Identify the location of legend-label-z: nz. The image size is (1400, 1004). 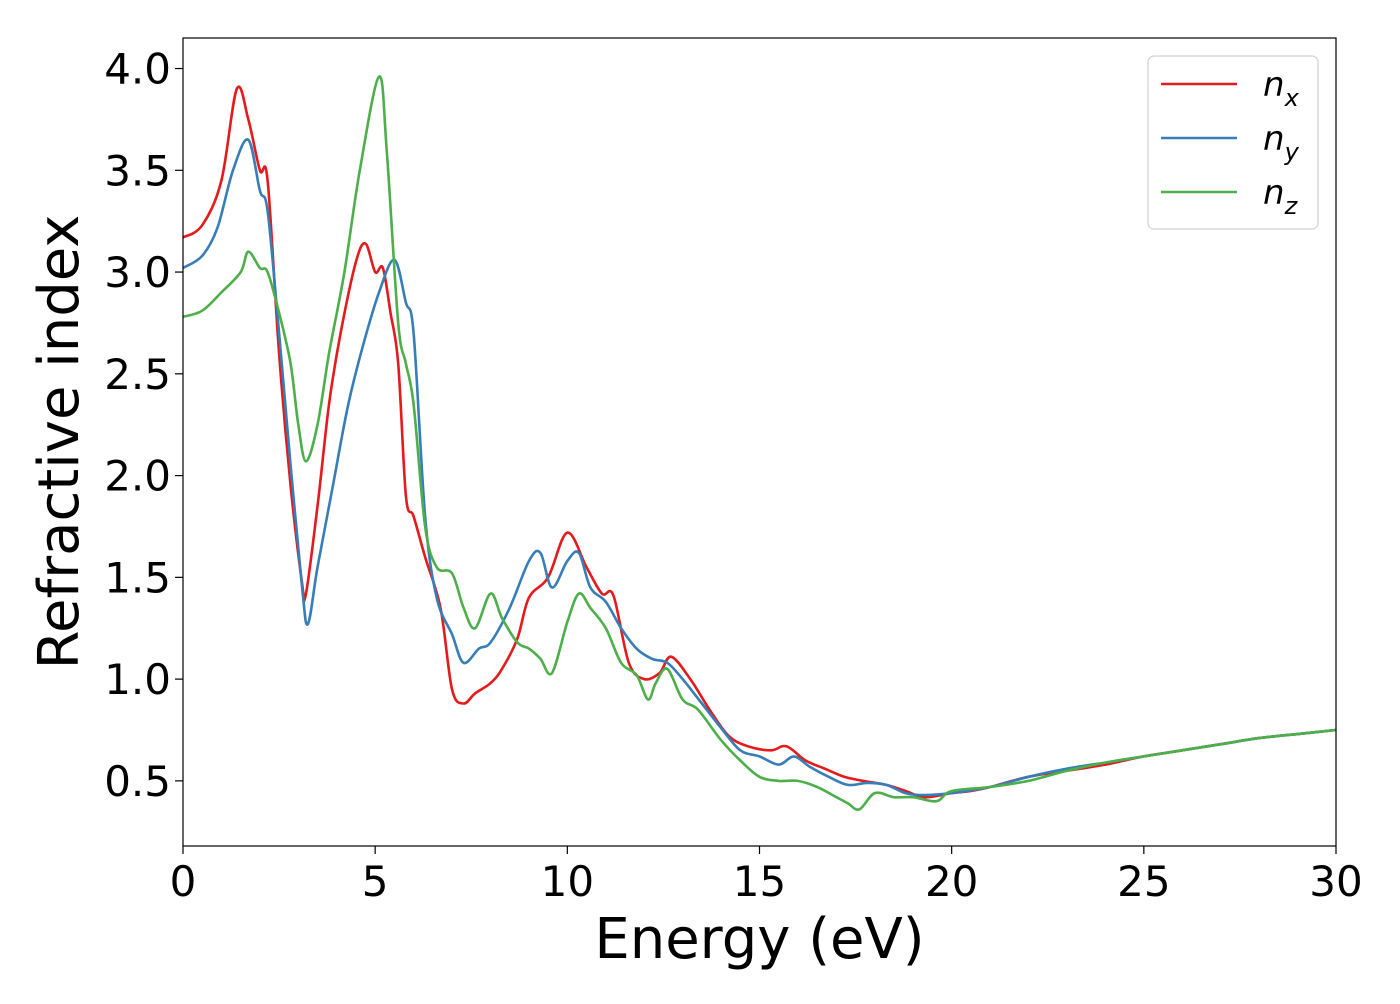
(1281, 196).